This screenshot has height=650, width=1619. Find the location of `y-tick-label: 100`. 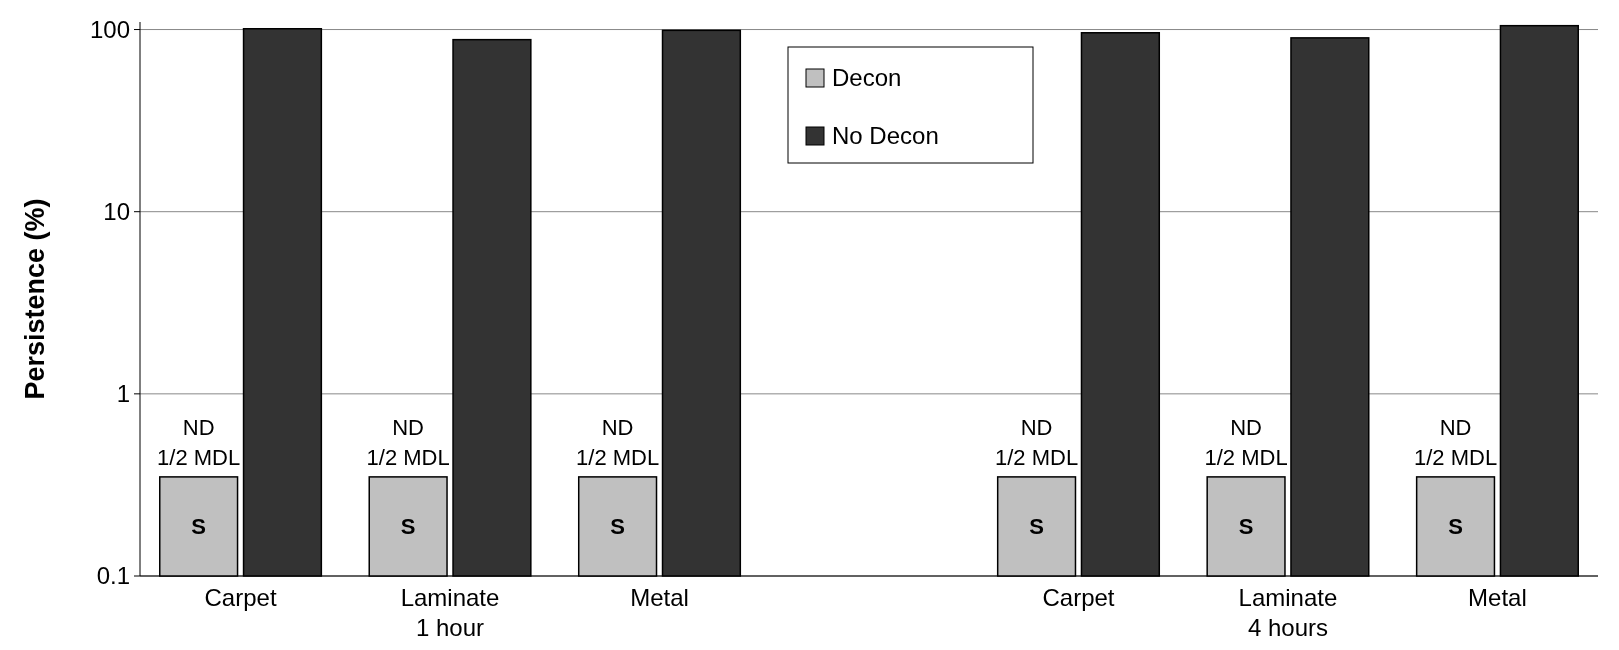

y-tick-label: 100 is located at coordinates (109, 29).